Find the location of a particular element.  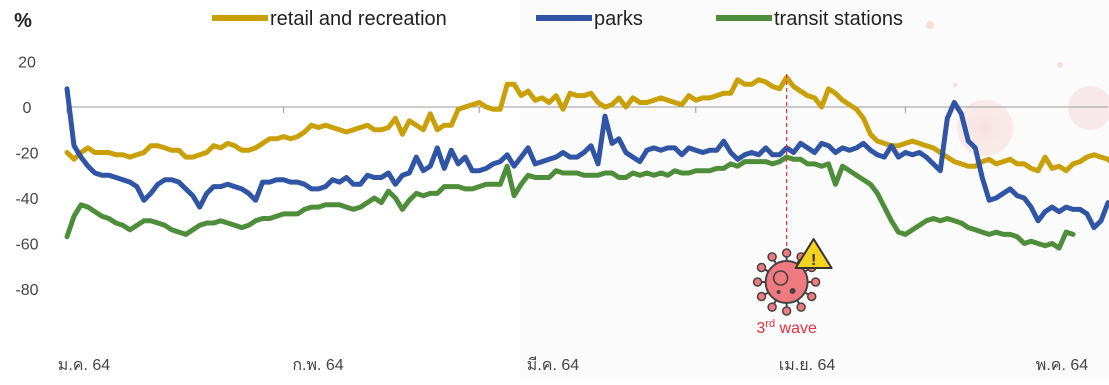

x-tick-label: ม.ค. 64 is located at coordinates (84, 365).